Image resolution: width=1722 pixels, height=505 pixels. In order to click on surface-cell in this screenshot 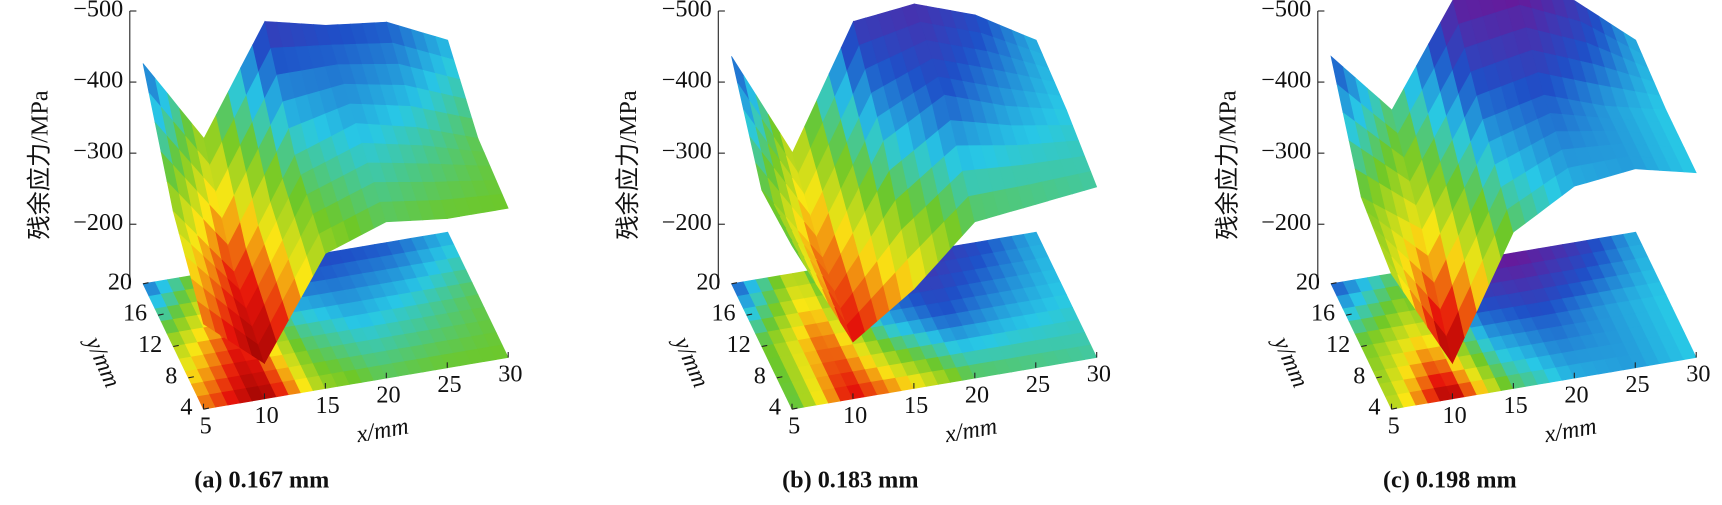, I will do `click(499, 202)`.